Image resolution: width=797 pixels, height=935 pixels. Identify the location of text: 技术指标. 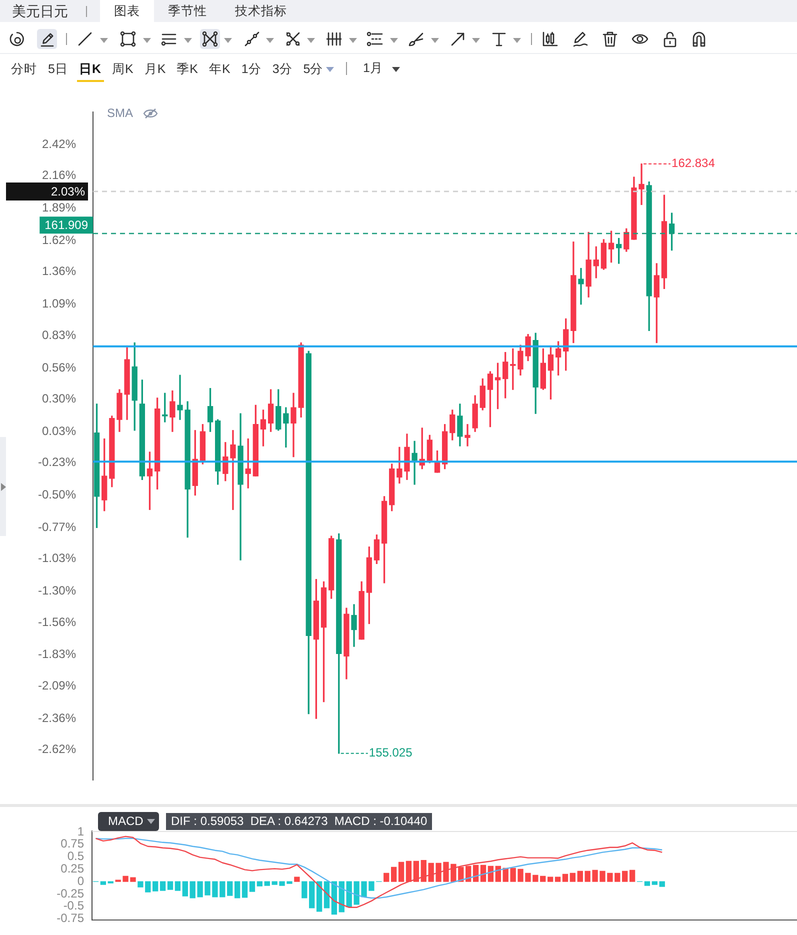
(261, 11).